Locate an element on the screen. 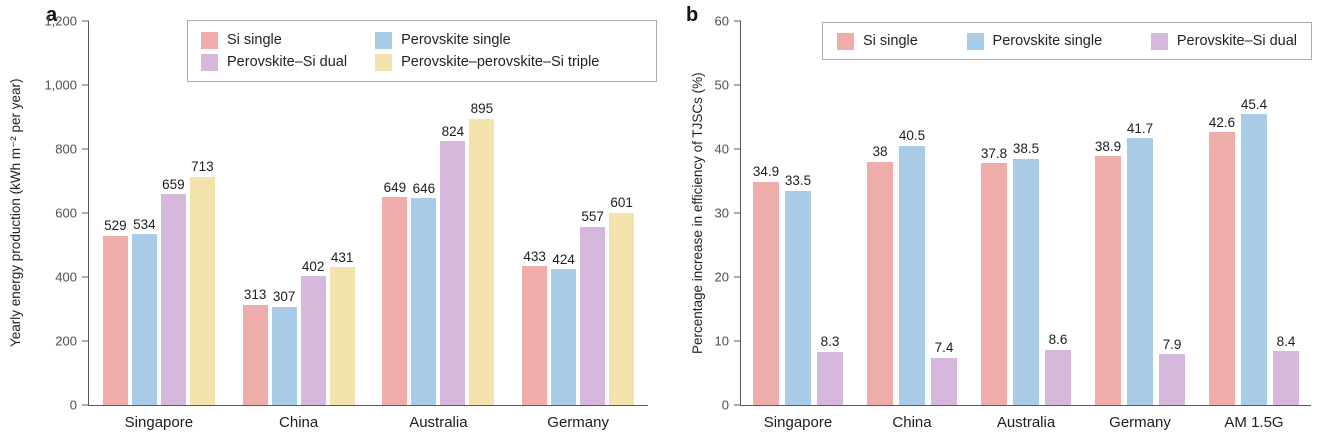 This screenshot has width=1320, height=435. y-axis-tick: 600 is located at coordinates (63, 213).